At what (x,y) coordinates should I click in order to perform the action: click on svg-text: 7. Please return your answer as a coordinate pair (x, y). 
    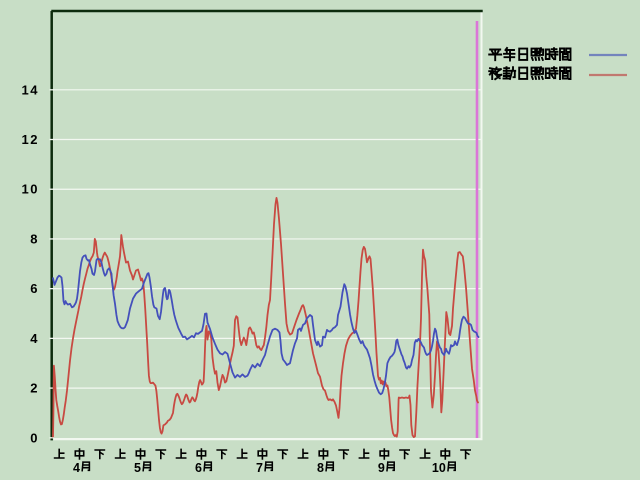
    Looking at the image, I should click on (259, 468).